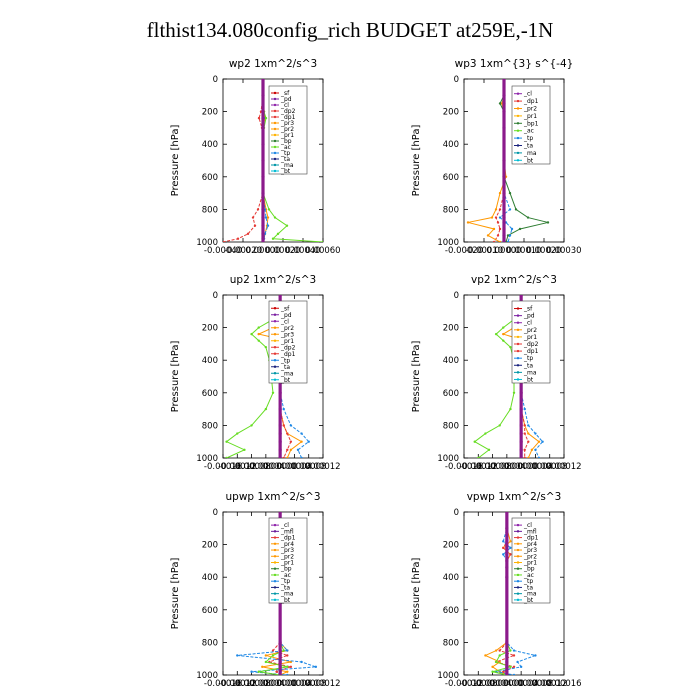 The height and width of the screenshot is (700, 700). I want to click on series-group, so click(273, 160).